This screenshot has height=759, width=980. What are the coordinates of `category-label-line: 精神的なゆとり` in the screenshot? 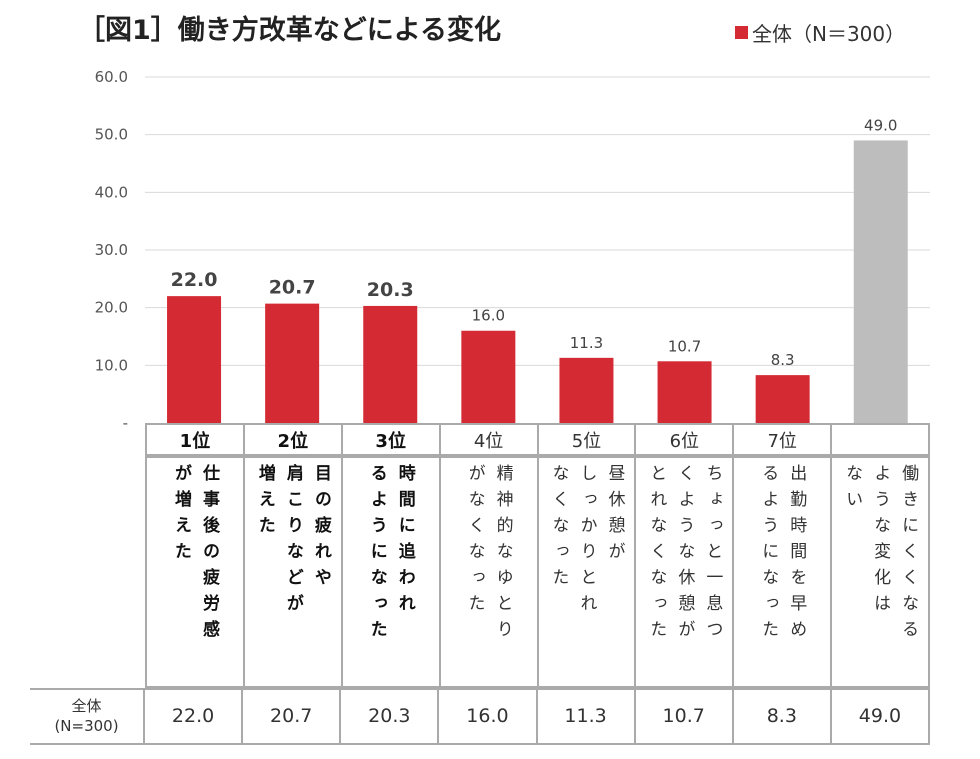 It's located at (502, 555).